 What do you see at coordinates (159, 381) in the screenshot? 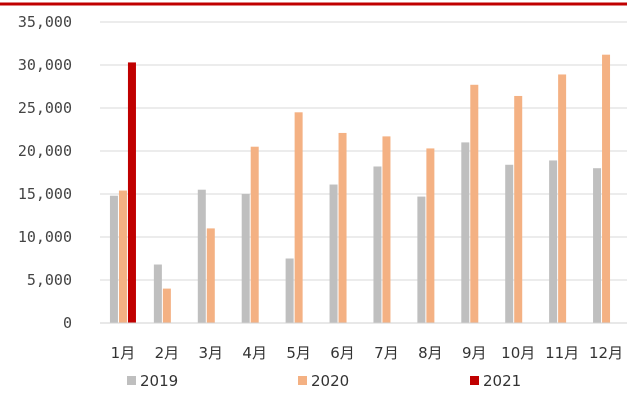
I see `legend-label-2019: 2019` at bounding box center [159, 381].